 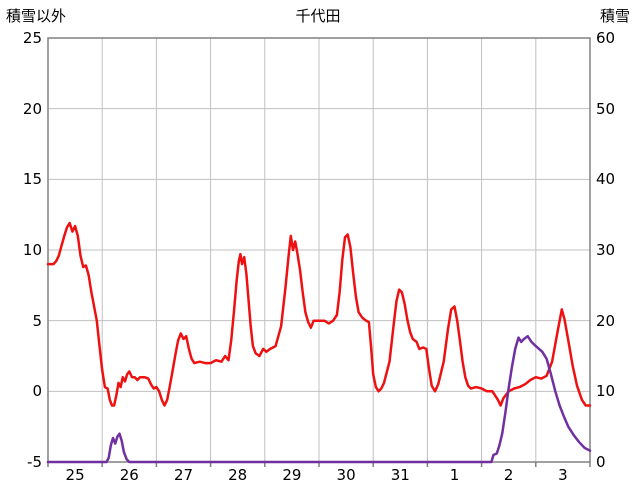 I want to click on right-axis-tick-label: 10, so click(x=606, y=391).